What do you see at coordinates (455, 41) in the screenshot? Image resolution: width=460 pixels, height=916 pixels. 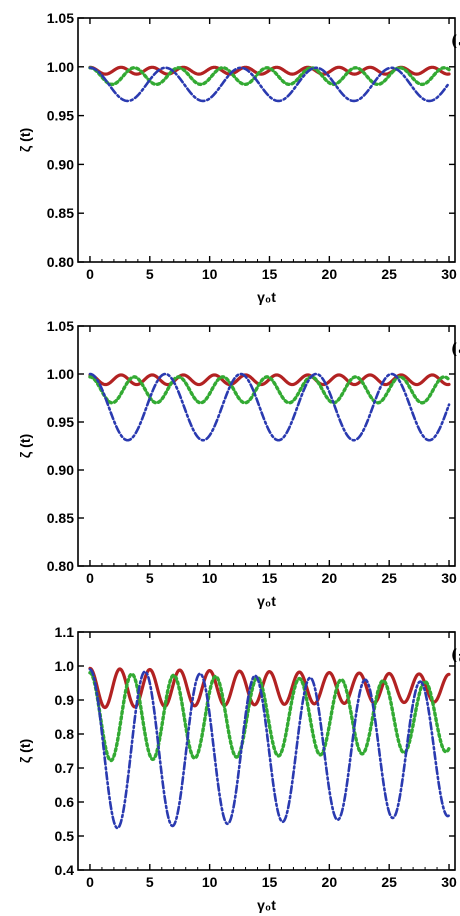 I see `panel-label: الف)` at bounding box center [455, 41].